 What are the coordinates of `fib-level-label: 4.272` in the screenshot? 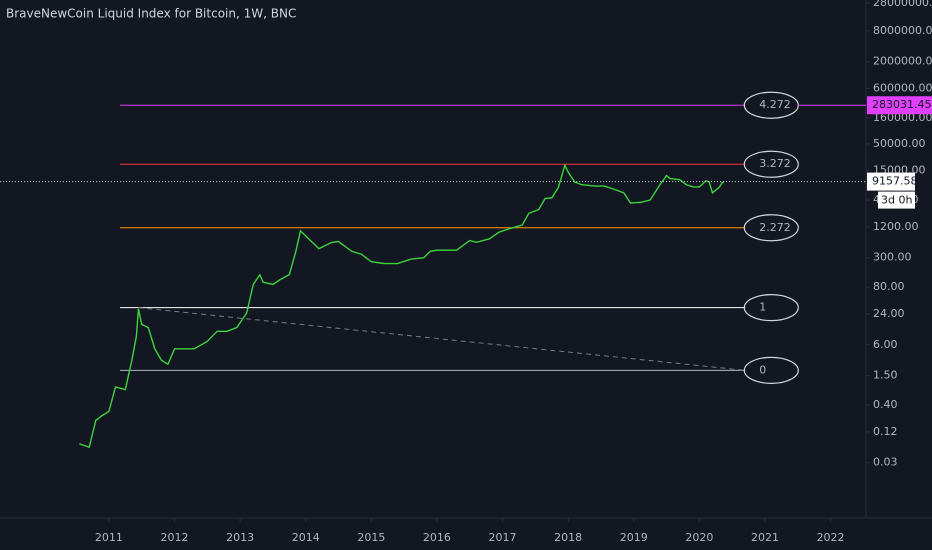 It's located at (775, 104).